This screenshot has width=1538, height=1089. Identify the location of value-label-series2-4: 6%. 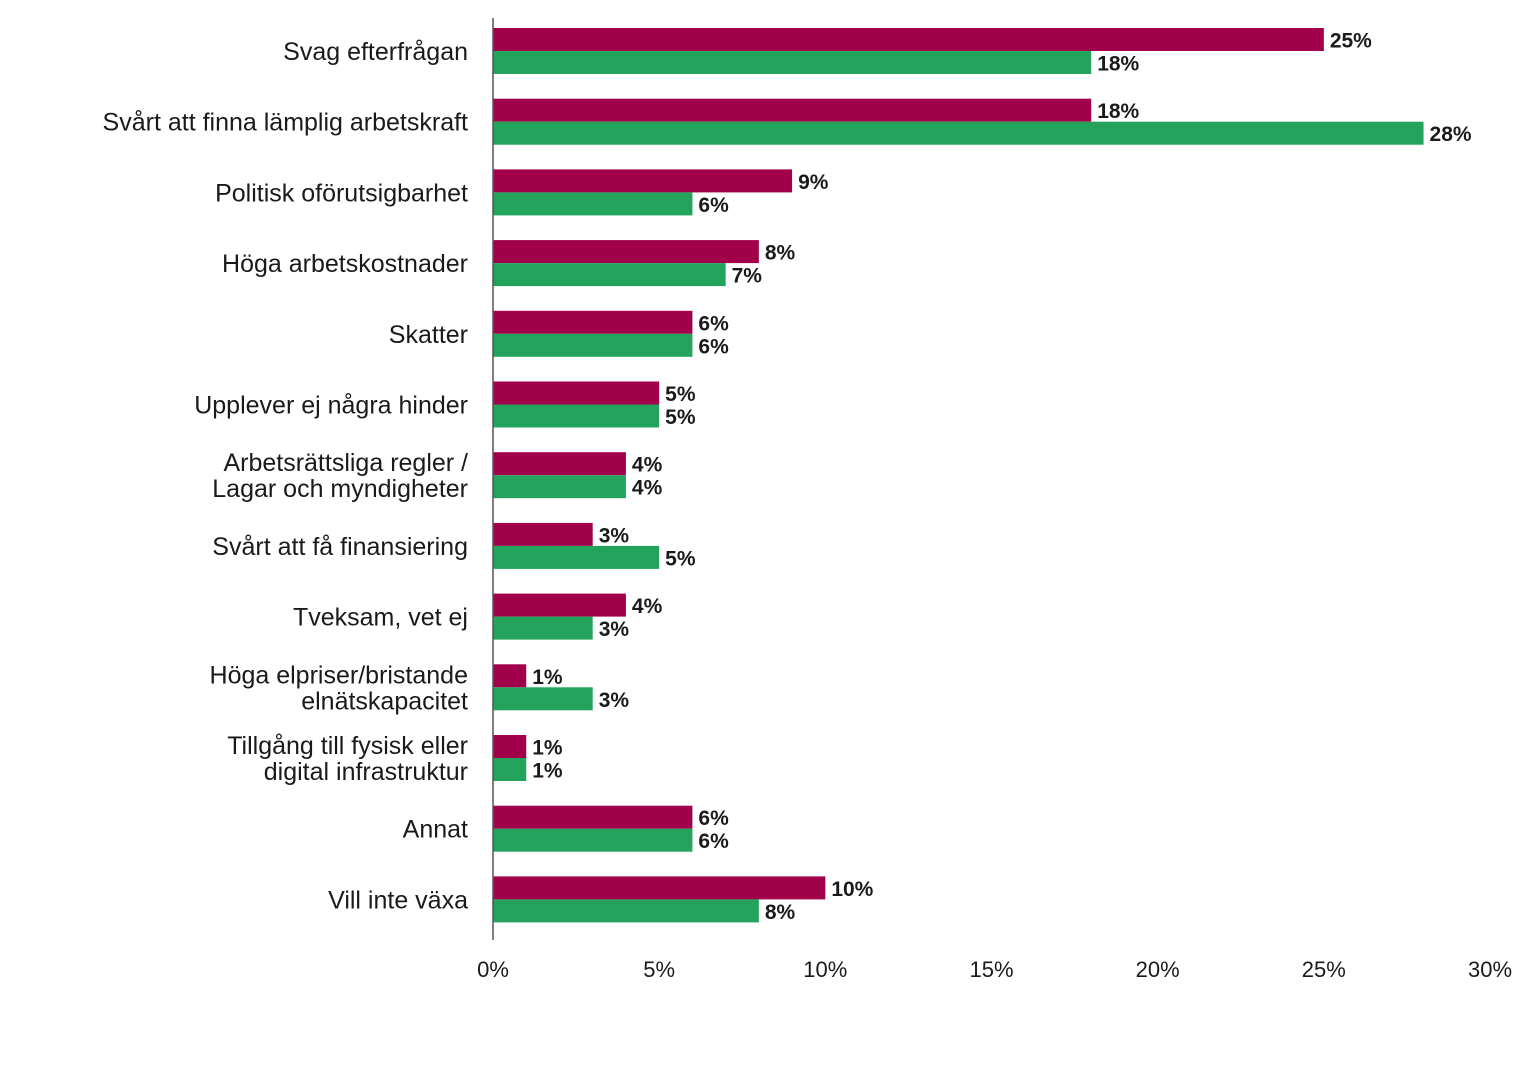
(713, 346).